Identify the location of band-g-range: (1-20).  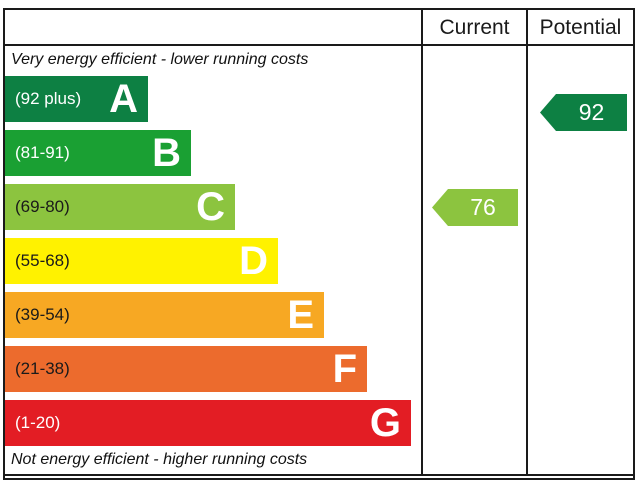
(38, 422).